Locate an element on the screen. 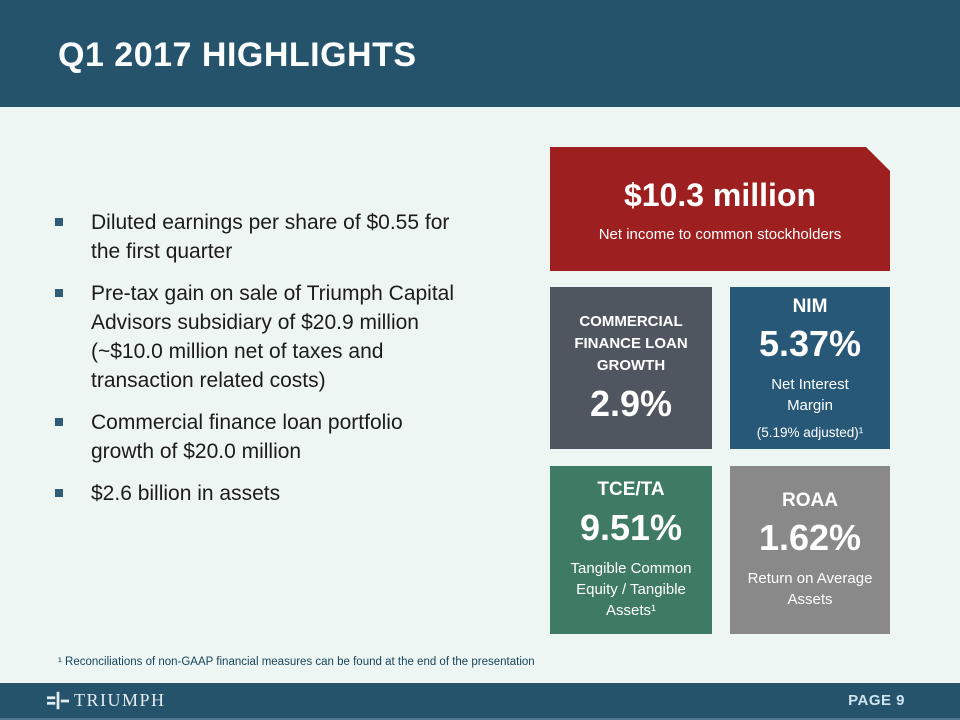 This screenshot has height=720, width=960. header-band: Q1 2017 HIGHLIGHTS is located at coordinates (480, 53).